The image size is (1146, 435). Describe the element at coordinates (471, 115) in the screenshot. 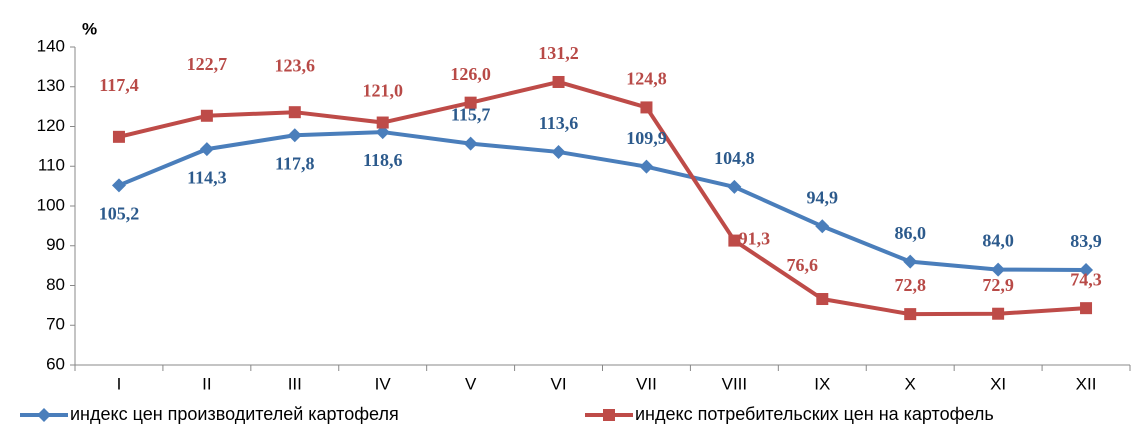

I see `data-label: 115,7` at that location.